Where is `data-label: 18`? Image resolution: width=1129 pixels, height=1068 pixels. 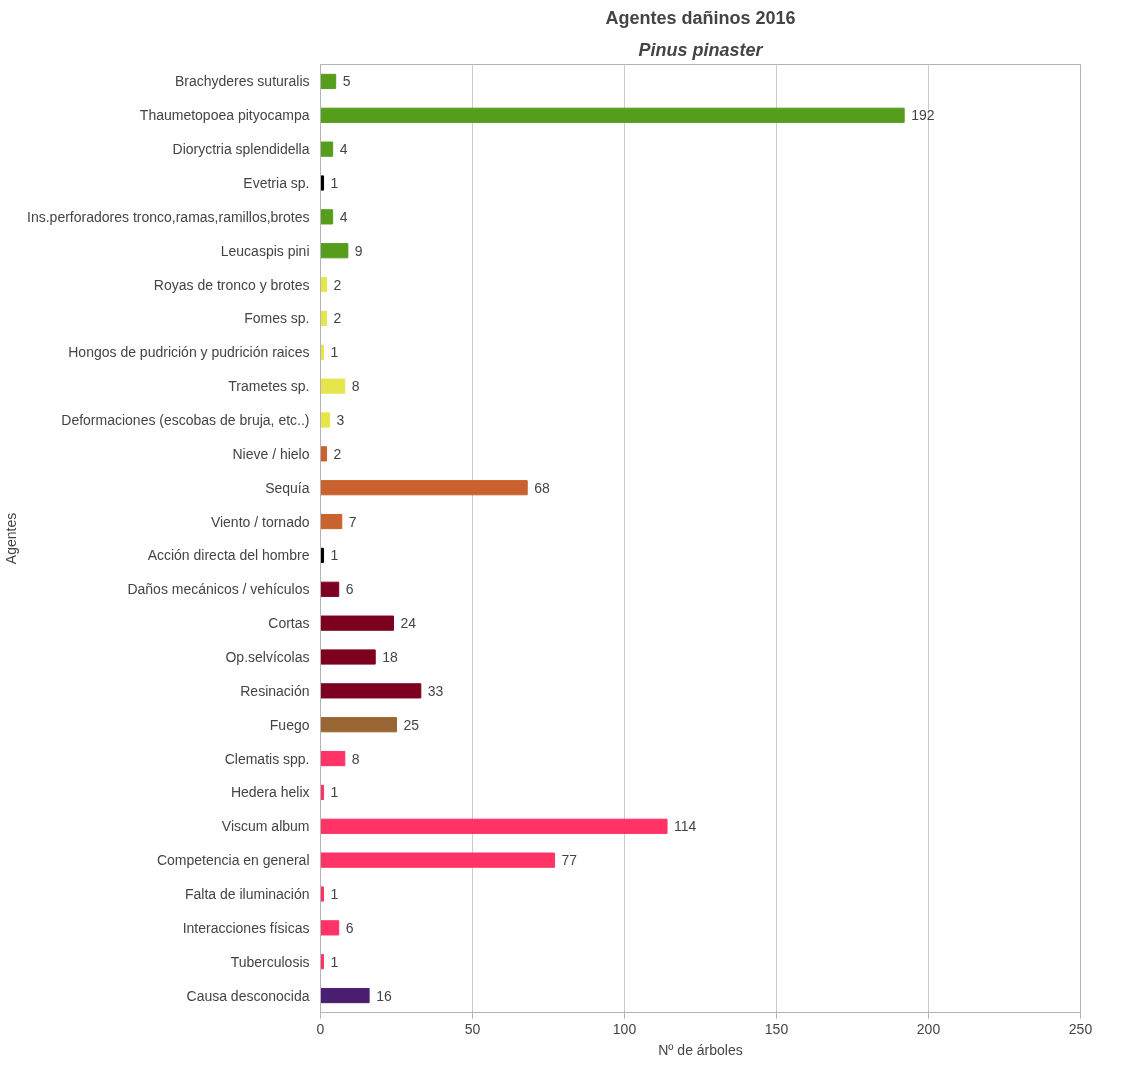 data-label: 18 is located at coordinates (390, 657).